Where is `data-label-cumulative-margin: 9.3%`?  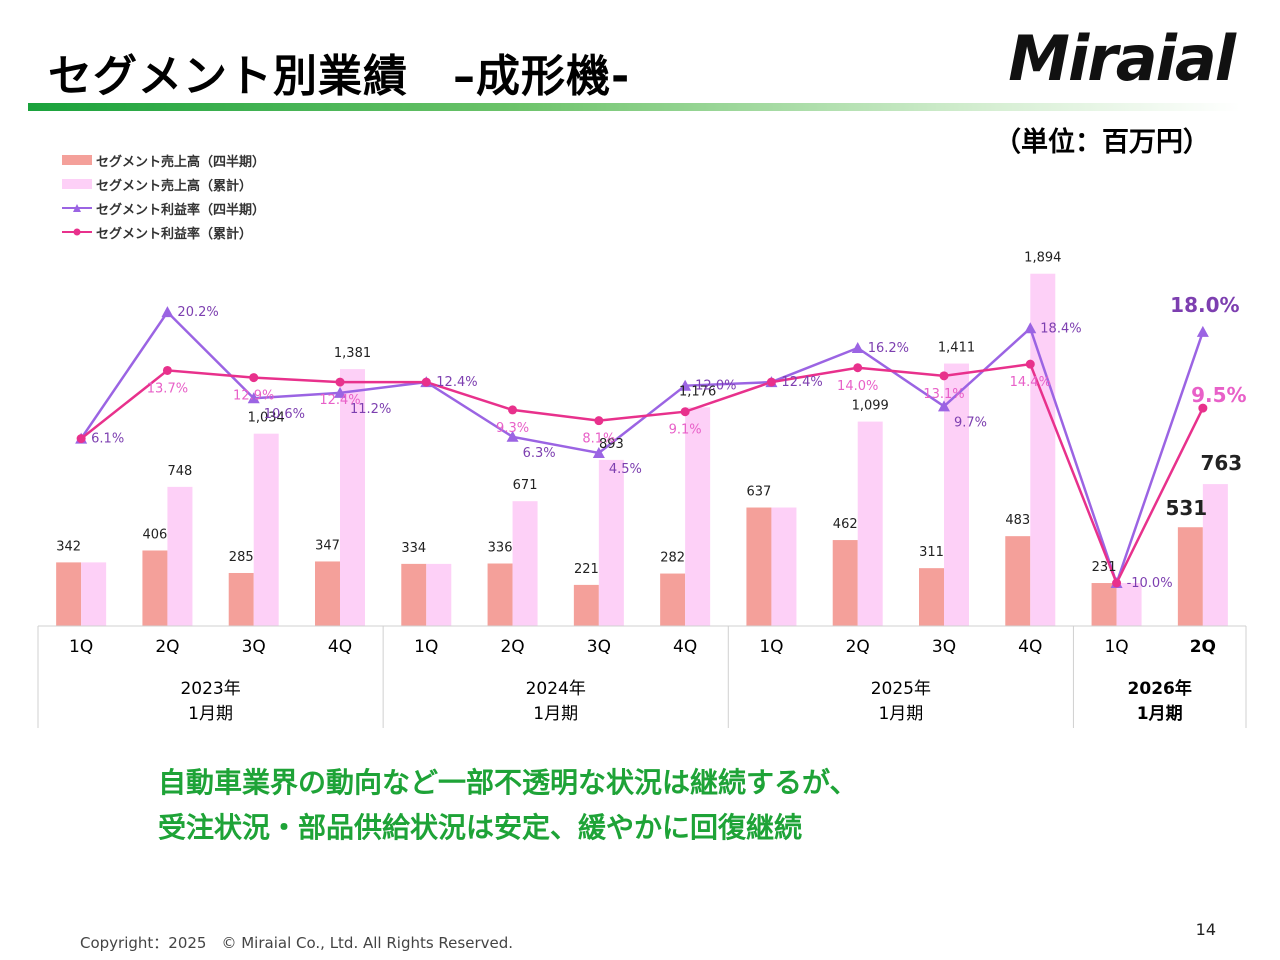
data-label-cumulative-margin: 9.3% is located at coordinates (512, 428).